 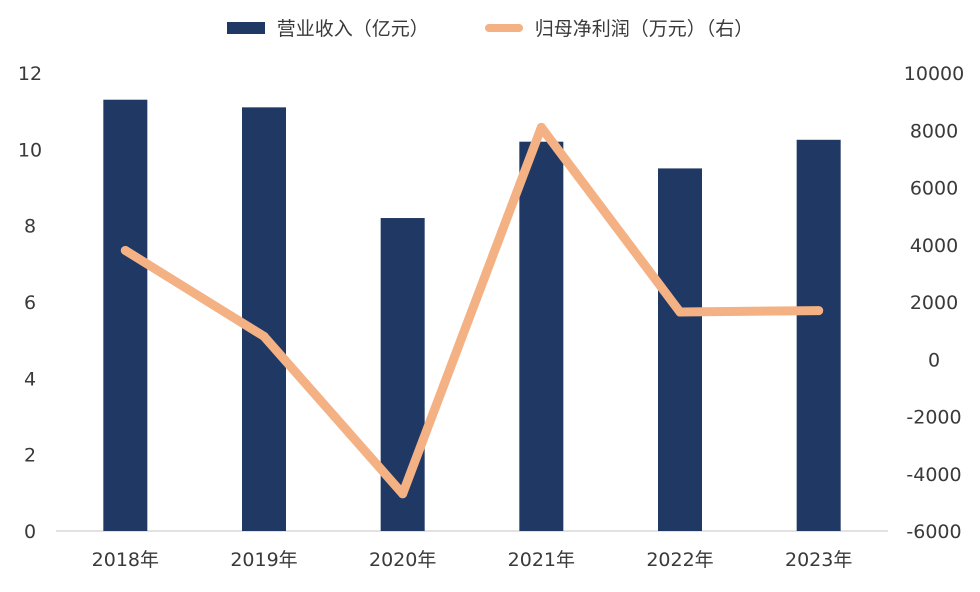 I want to click on x-tick-label-2: 2020年, so click(x=402, y=560).